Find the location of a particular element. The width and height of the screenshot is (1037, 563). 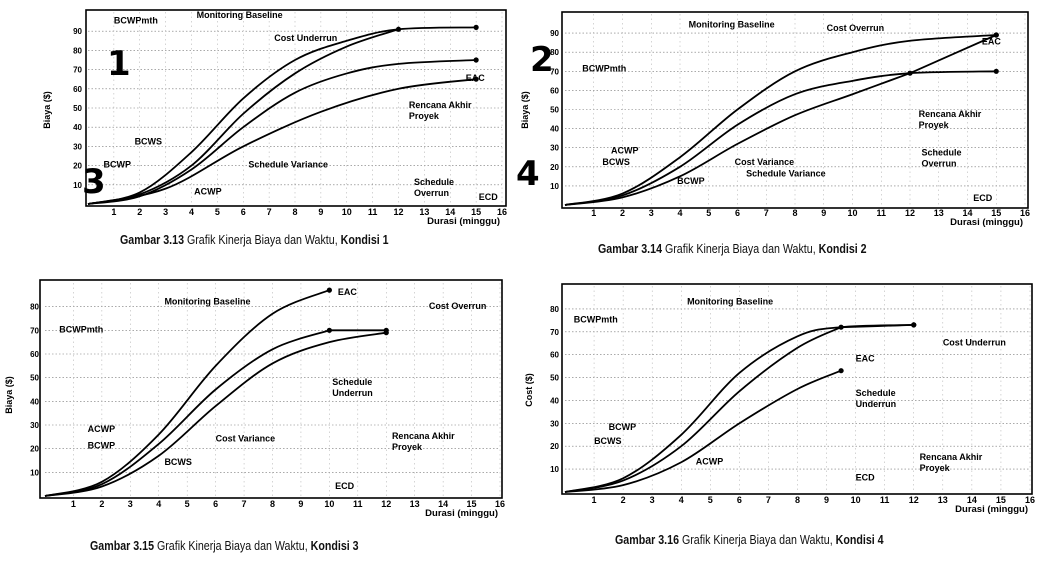

corner-number-2: 2 is located at coordinates (542, 60).